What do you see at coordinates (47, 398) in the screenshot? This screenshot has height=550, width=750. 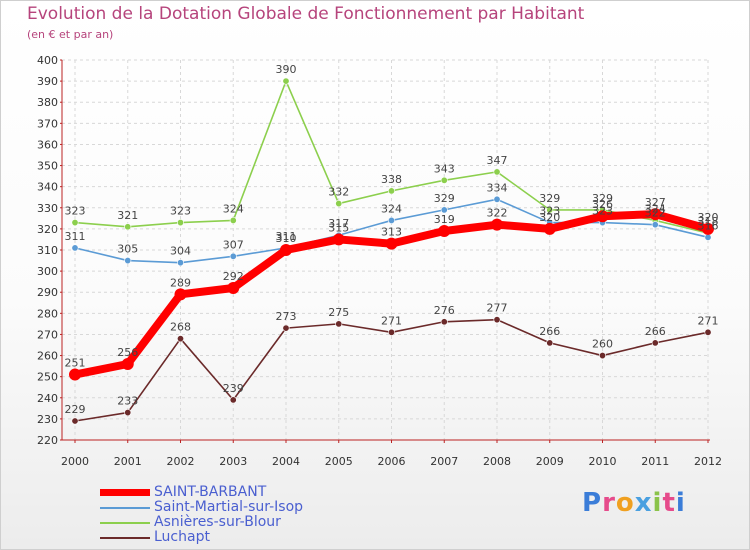 I see `y-tick-label: 240` at bounding box center [47, 398].